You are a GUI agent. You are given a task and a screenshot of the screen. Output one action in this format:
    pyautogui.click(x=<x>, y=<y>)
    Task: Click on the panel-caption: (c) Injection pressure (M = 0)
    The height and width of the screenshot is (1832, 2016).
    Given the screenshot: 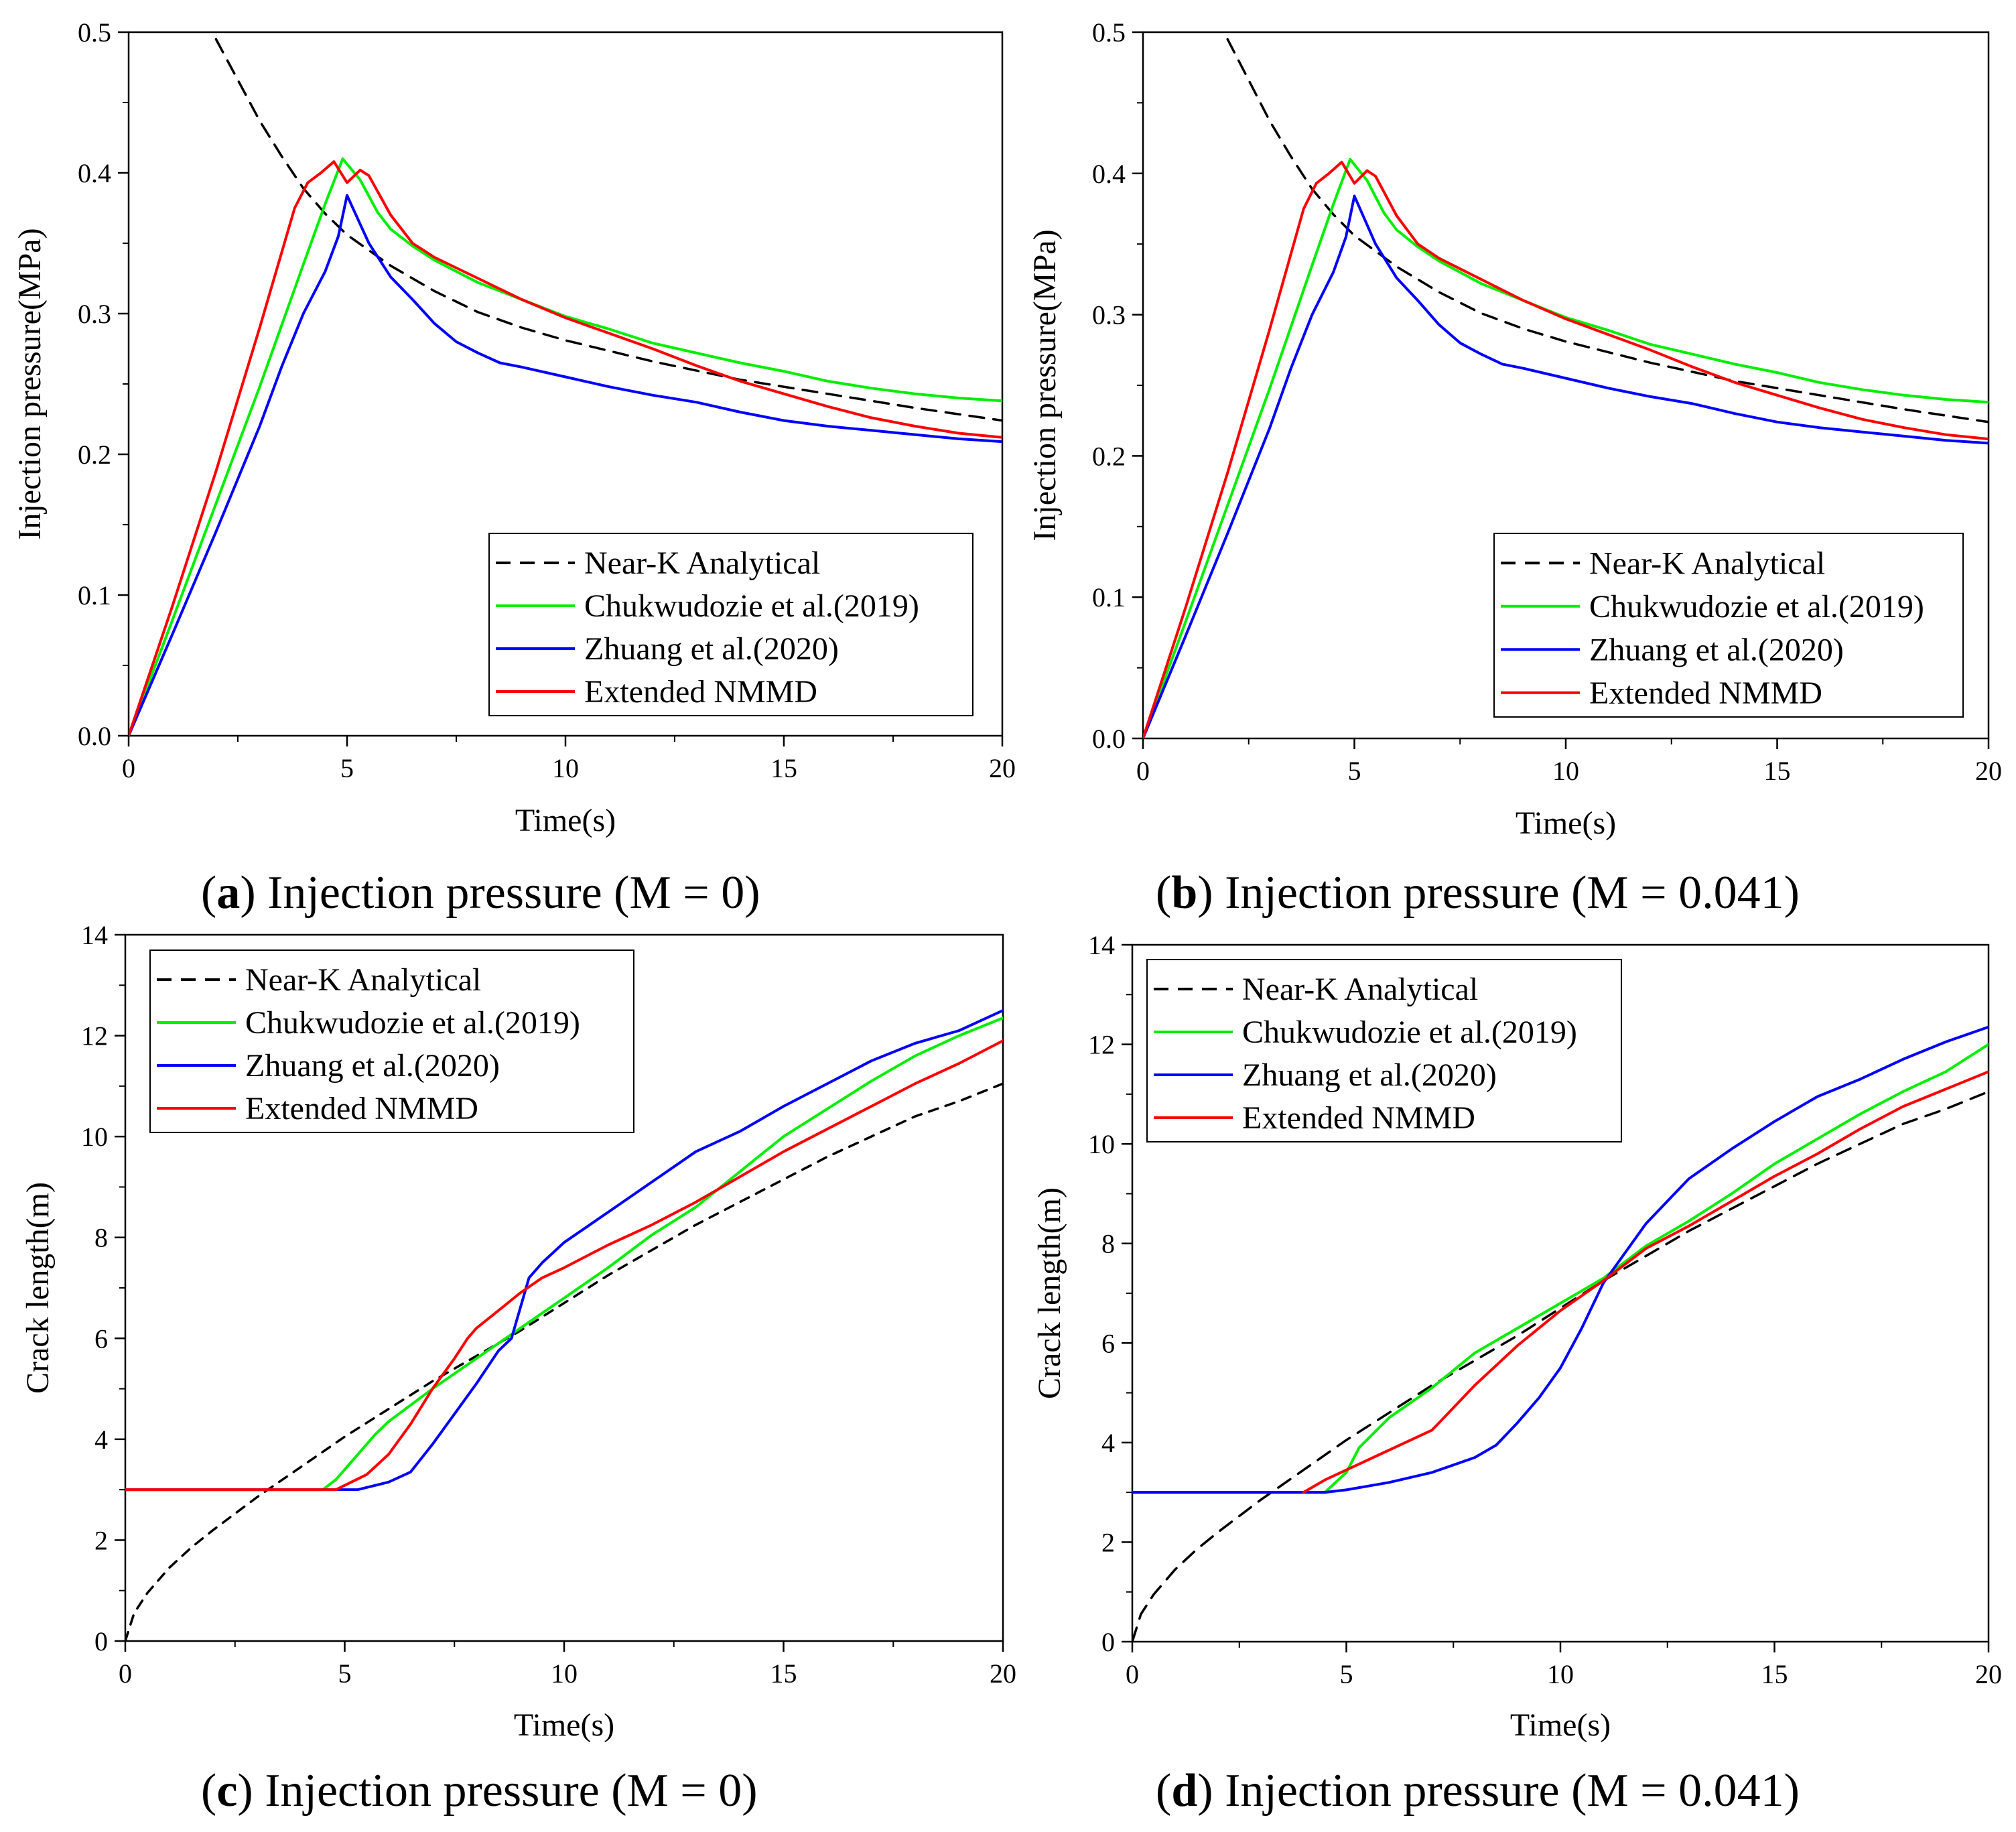 What is the action you would take?
    pyautogui.click(x=479, y=1791)
    